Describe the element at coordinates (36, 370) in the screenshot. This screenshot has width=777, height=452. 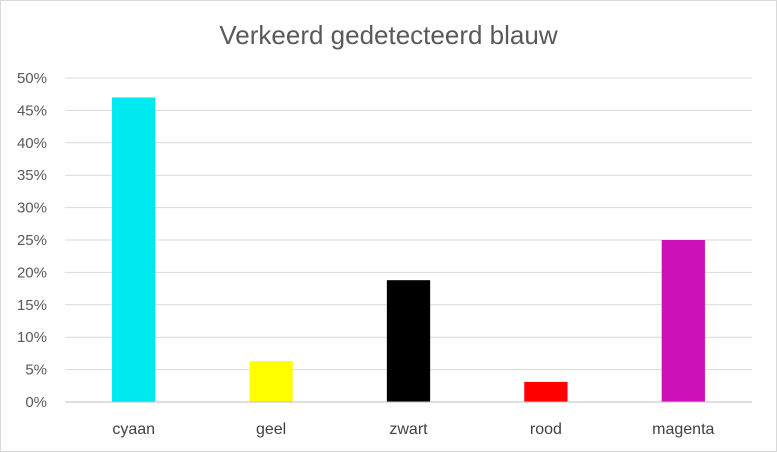
I see `y-tick-label: 5%` at that location.